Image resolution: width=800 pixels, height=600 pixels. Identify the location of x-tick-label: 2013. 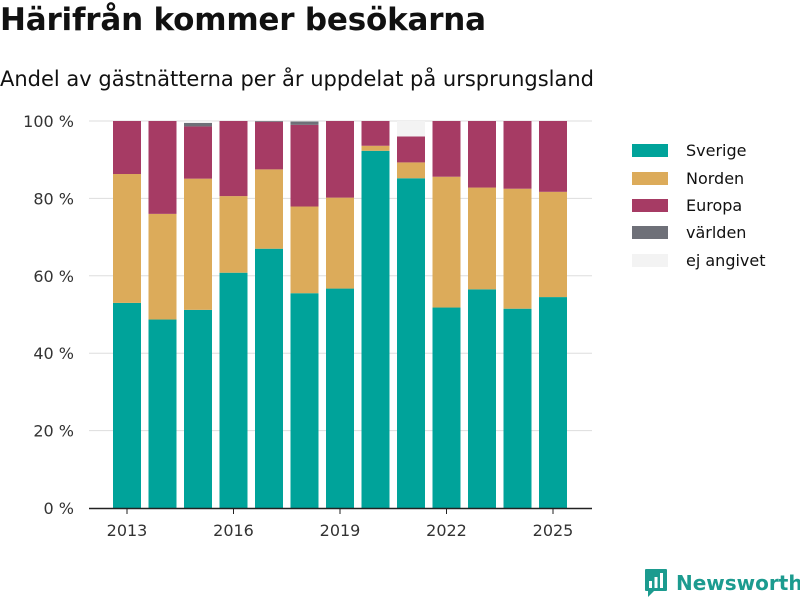
(127, 530).